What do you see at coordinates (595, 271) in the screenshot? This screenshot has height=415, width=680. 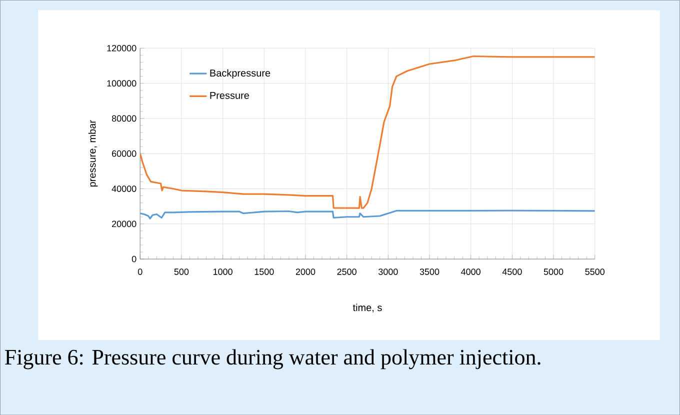 I see `x-tick-label: 5500` at bounding box center [595, 271].